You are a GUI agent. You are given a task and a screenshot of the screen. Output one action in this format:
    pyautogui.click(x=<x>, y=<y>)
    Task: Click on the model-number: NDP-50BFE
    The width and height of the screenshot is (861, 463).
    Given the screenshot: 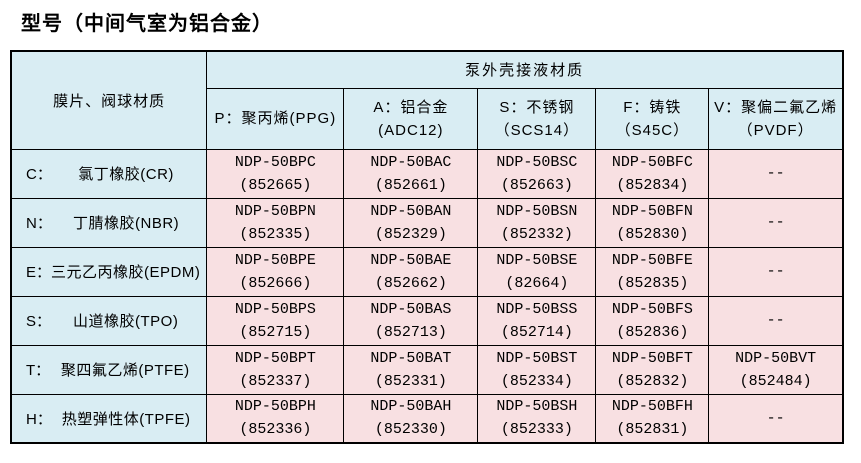 What is the action you would take?
    pyautogui.click(x=652, y=260)
    